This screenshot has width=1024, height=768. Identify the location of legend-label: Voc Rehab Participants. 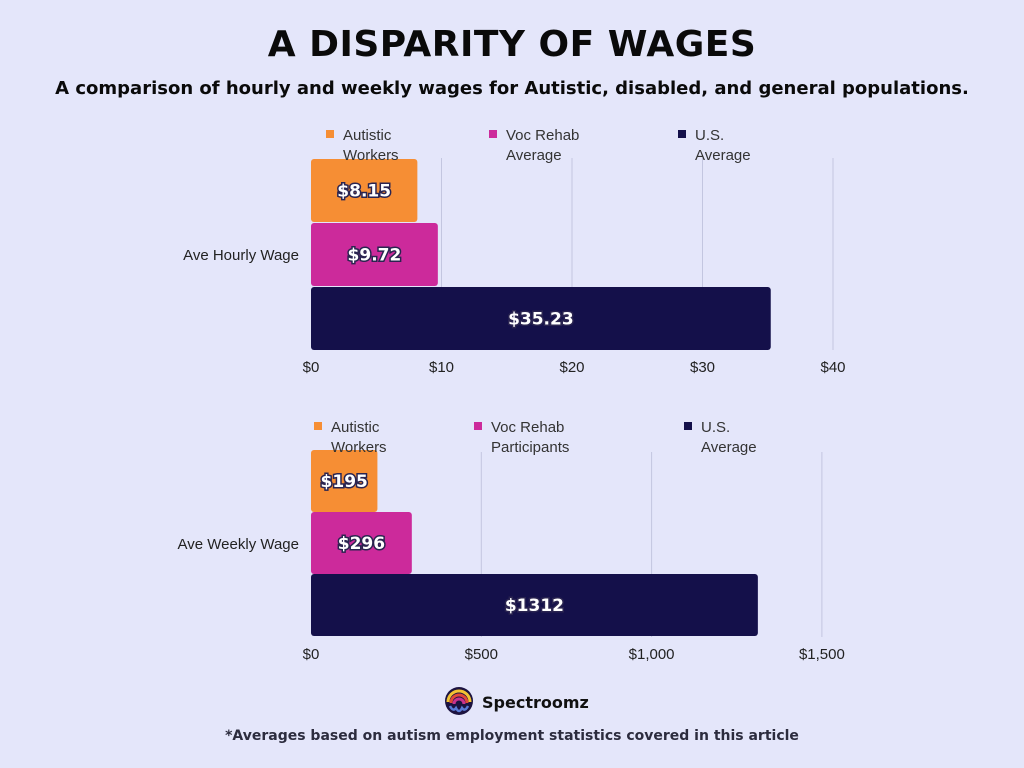
(530, 437).